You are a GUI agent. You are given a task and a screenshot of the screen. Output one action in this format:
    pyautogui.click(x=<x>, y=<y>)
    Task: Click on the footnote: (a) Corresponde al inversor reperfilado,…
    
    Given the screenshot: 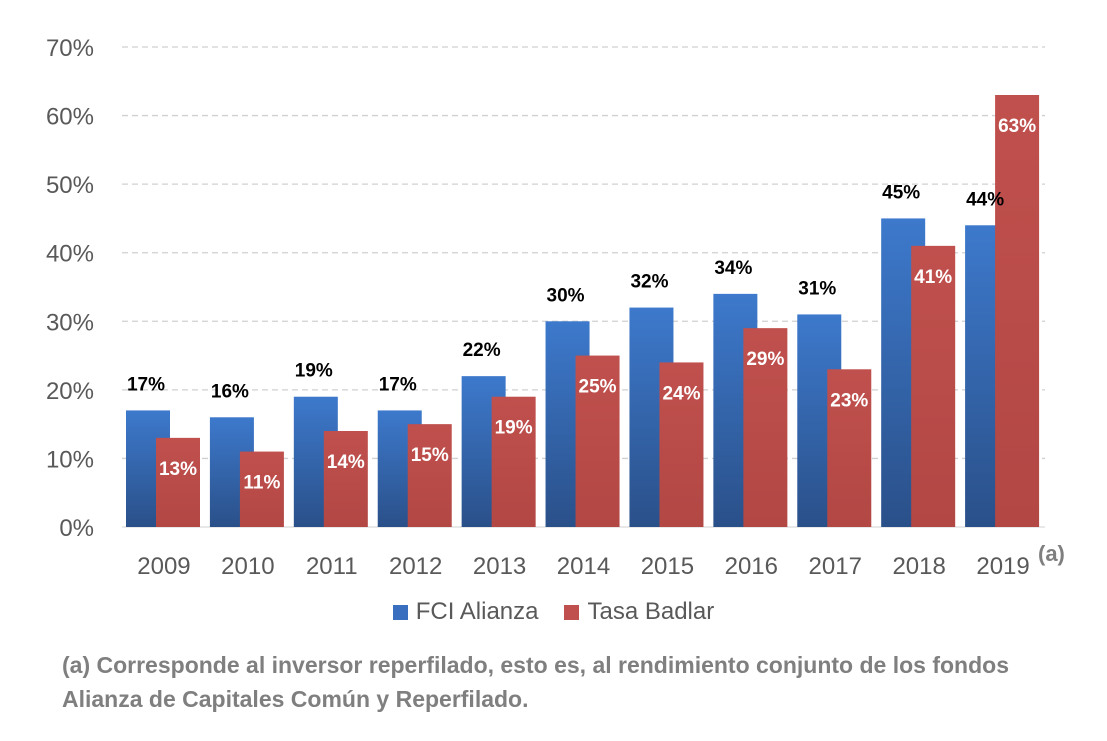 What is the action you would take?
    pyautogui.click(x=535, y=682)
    